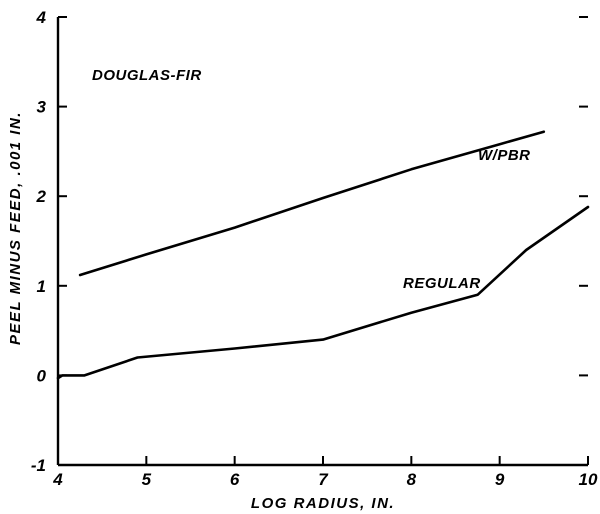 The width and height of the screenshot is (600, 514). Describe the element at coordinates (15, 228) in the screenshot. I see `y-axis-label: PEEL MINUS FEED, .001 IN.` at that location.